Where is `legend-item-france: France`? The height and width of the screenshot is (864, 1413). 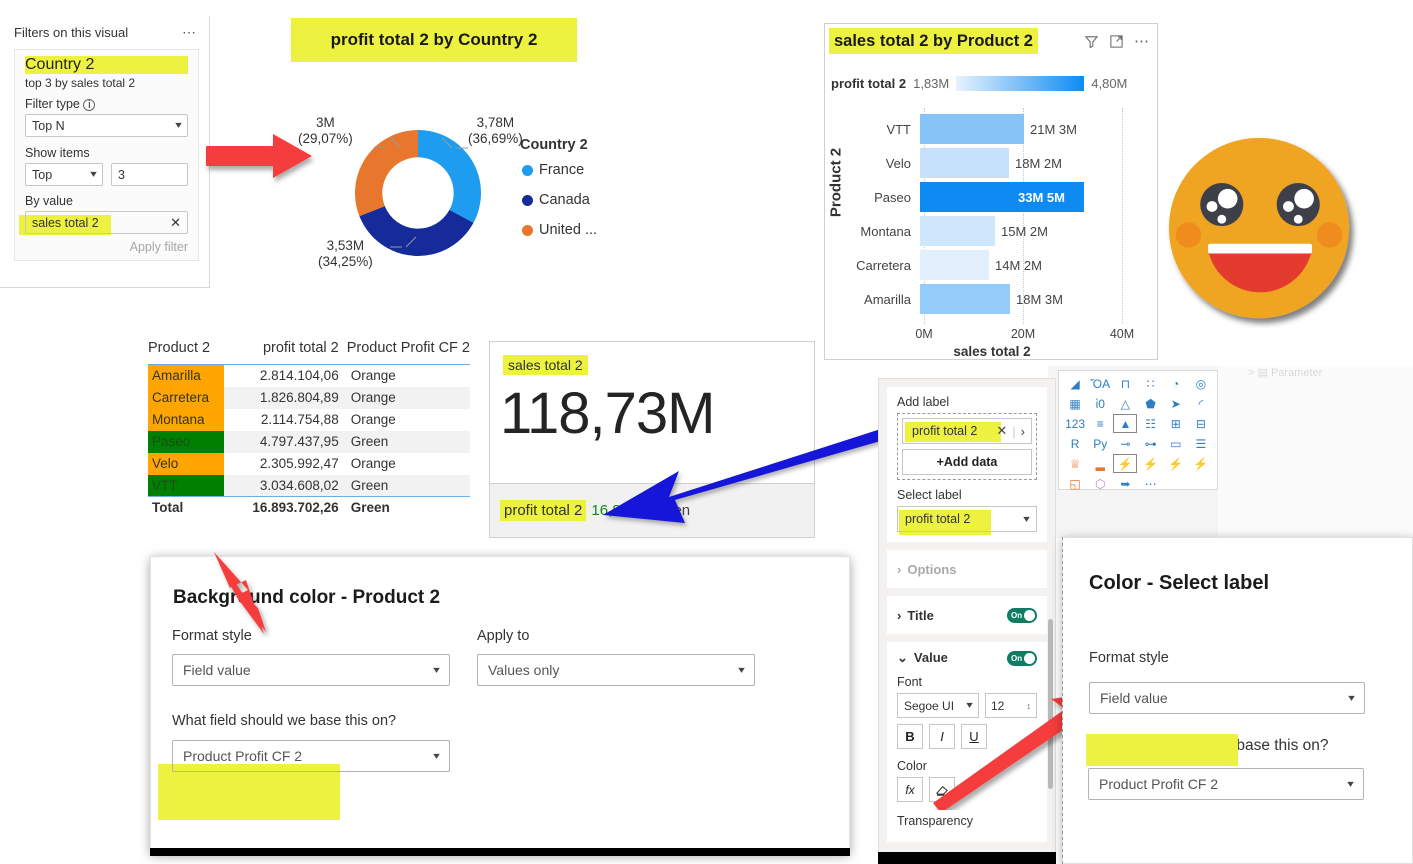
legend-item-france: France is located at coordinates (553, 170).